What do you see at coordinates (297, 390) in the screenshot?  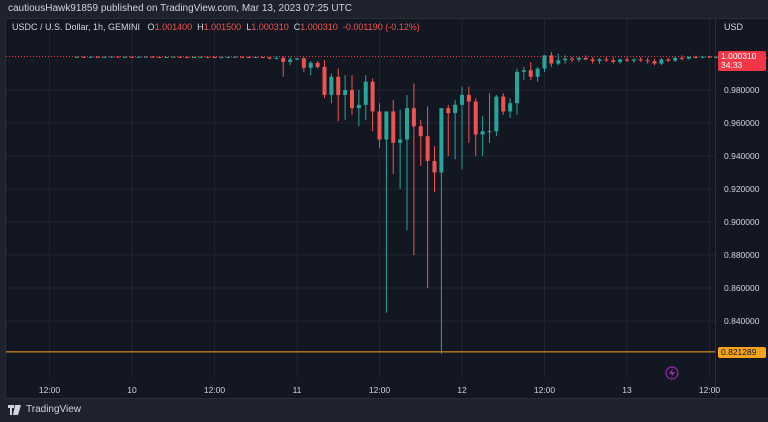 I see `x-tick-label: 11` at bounding box center [297, 390].